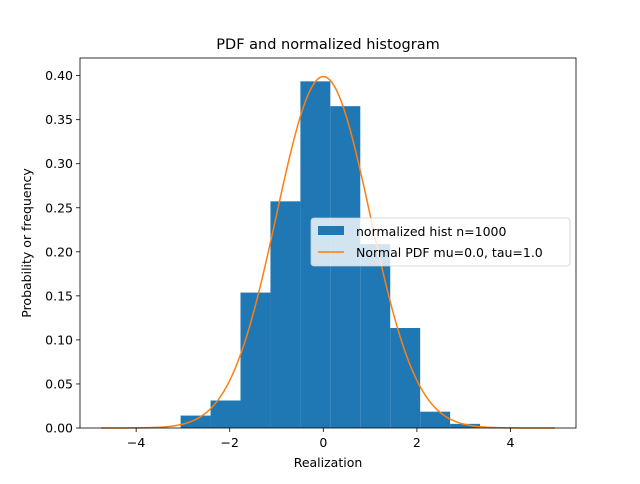 This screenshot has height=484, width=640. What do you see at coordinates (511, 442) in the screenshot?
I see `x-tick-label: 4` at bounding box center [511, 442].